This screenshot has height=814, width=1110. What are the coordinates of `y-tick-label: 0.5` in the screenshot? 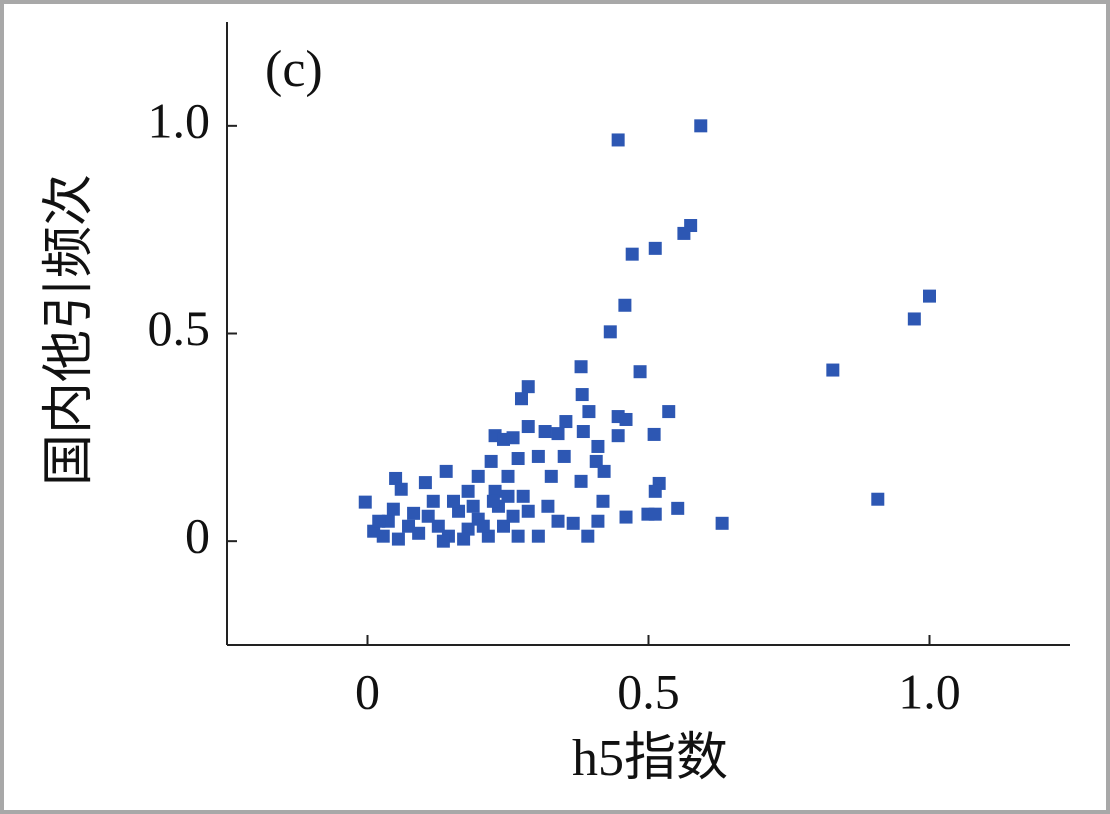 It's located at (179, 328).